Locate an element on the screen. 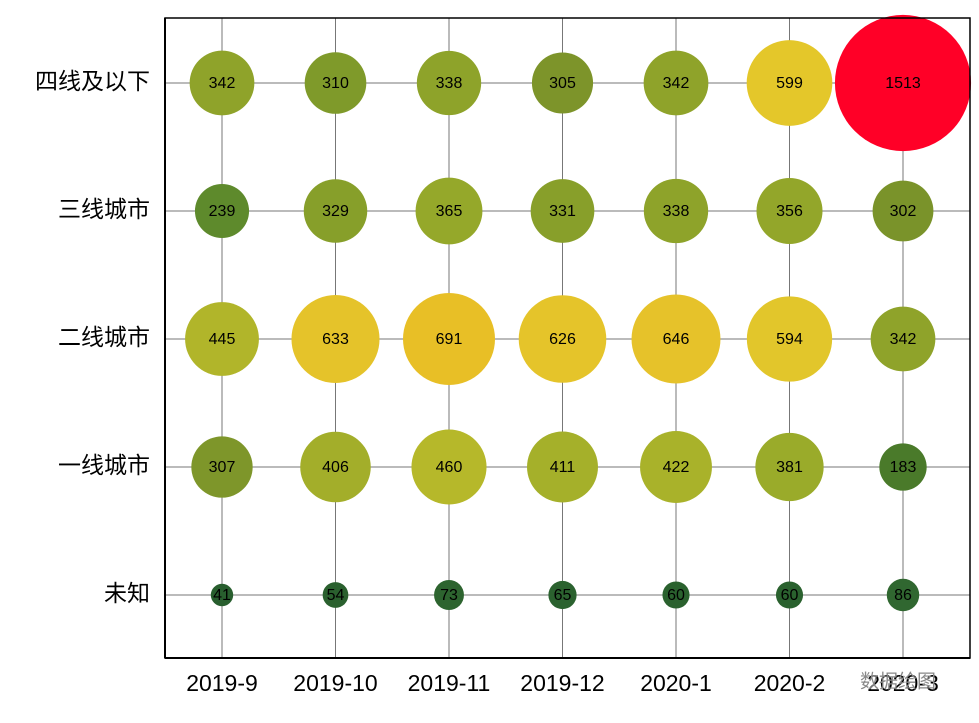 This screenshot has height=723, width=979. value-label: 305 is located at coordinates (562, 83).